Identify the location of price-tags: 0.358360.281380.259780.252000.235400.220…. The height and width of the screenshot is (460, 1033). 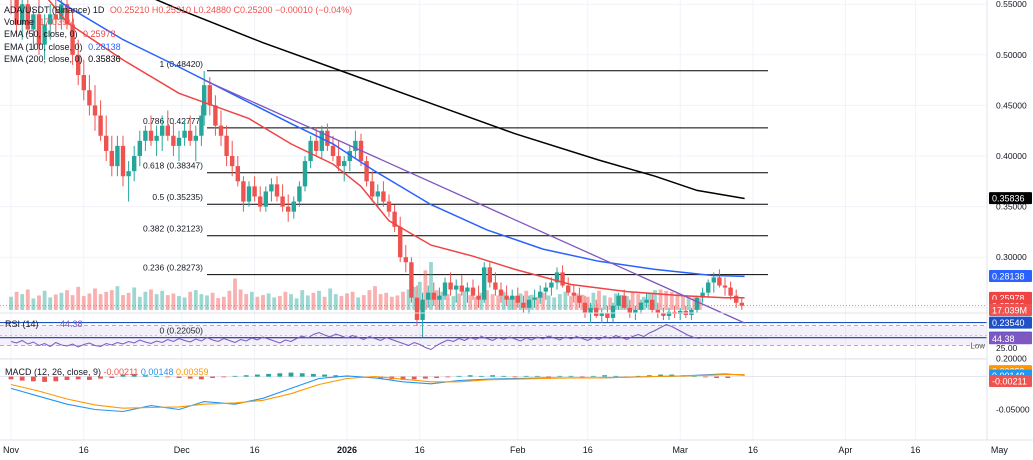
(1010, 289).